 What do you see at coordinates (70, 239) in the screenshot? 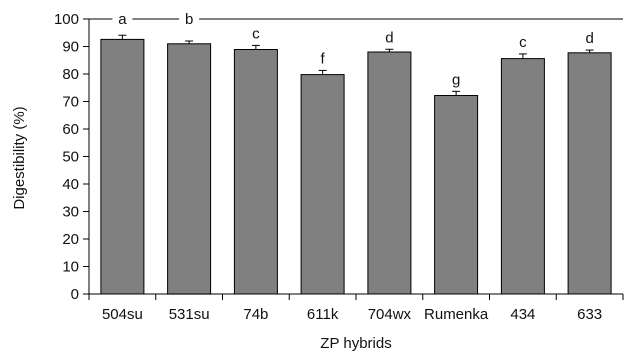
I see `y-tick-label: 20` at bounding box center [70, 239].